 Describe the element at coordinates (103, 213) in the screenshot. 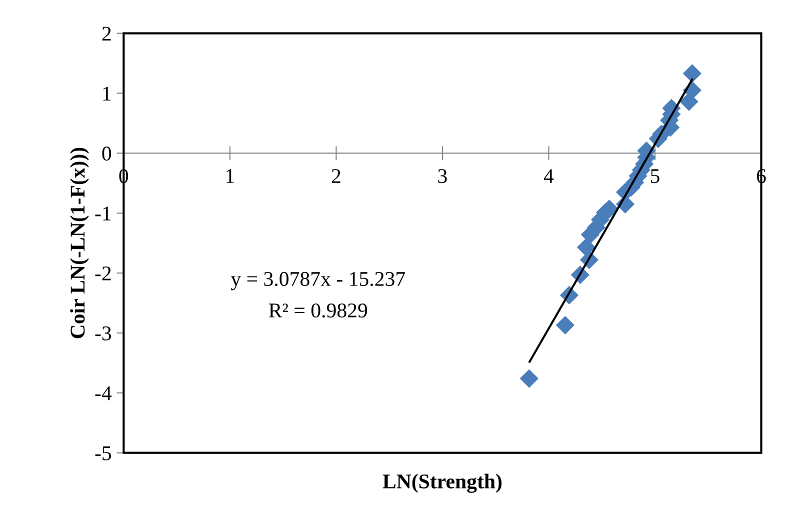

I see `y-tick-label: -1` at that location.